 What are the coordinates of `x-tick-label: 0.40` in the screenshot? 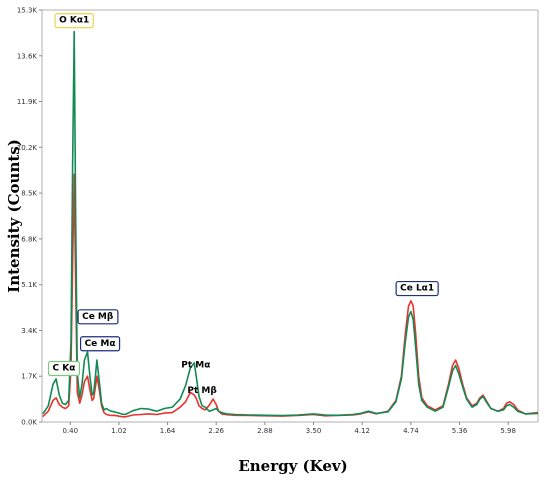 It's located at (70, 431).